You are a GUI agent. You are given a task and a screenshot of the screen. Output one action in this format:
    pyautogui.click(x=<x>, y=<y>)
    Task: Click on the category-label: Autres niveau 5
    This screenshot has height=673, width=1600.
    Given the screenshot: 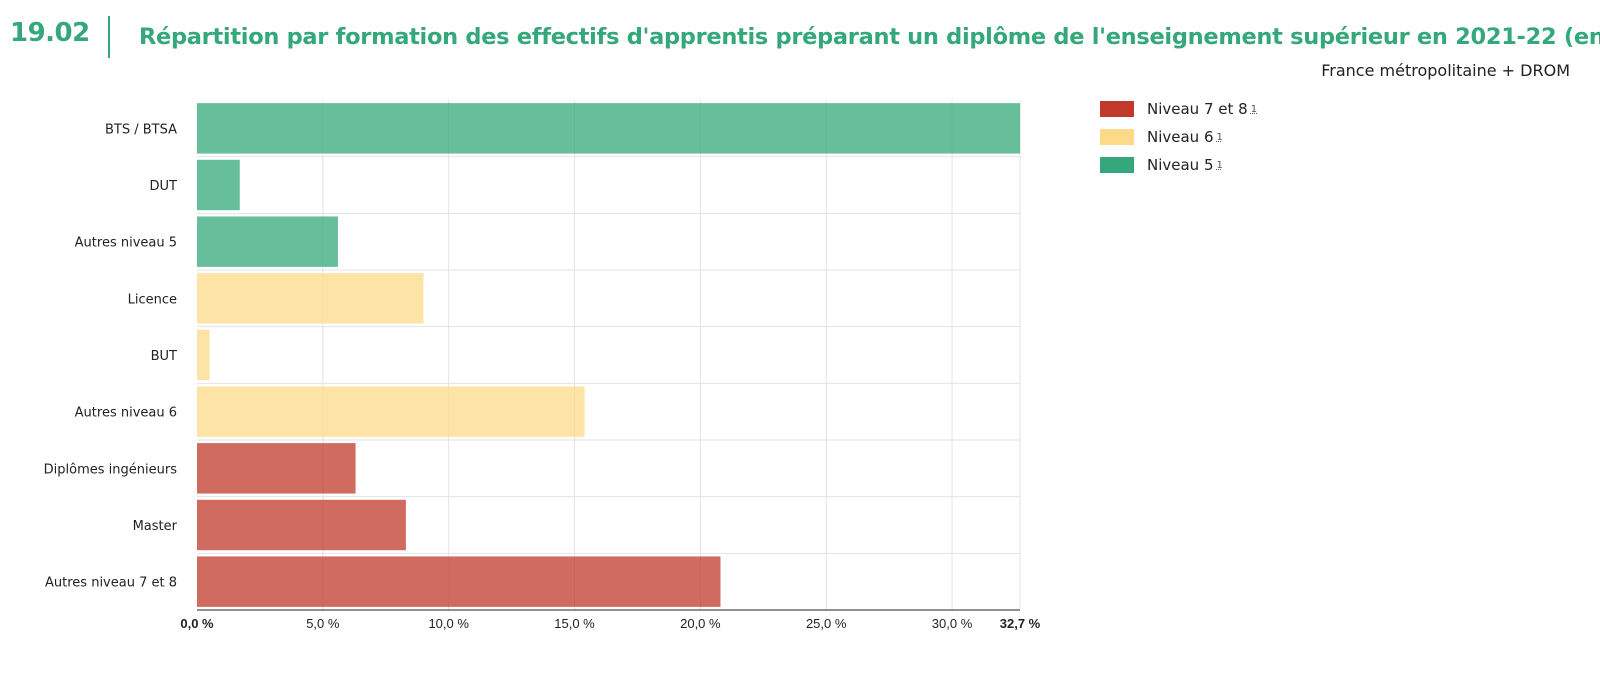 What is the action you would take?
    pyautogui.click(x=126, y=243)
    